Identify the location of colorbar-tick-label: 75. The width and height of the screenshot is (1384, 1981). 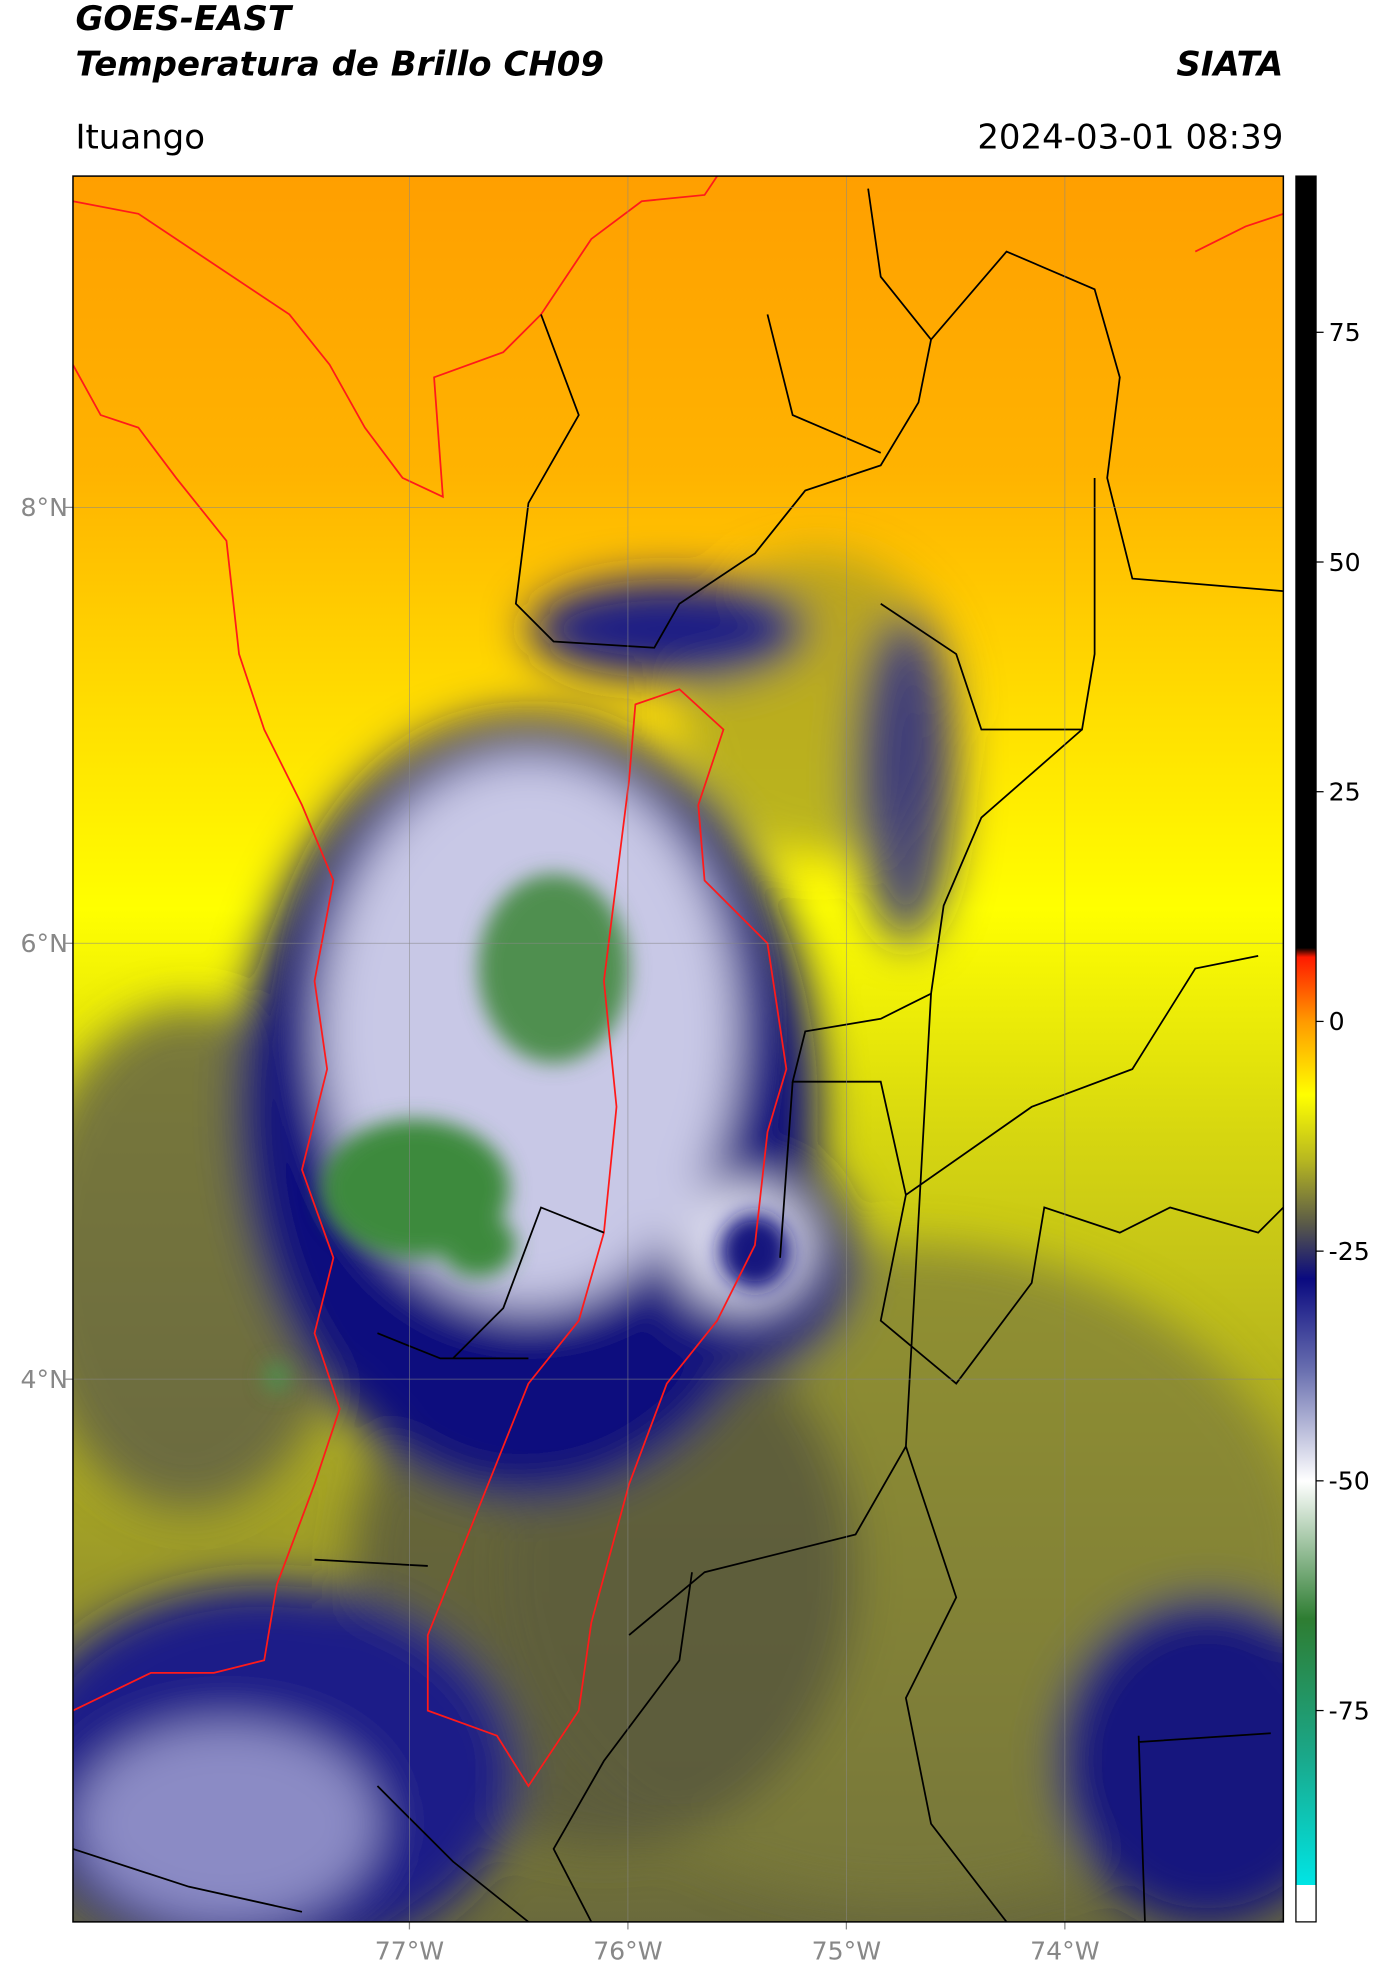
(1345, 332).